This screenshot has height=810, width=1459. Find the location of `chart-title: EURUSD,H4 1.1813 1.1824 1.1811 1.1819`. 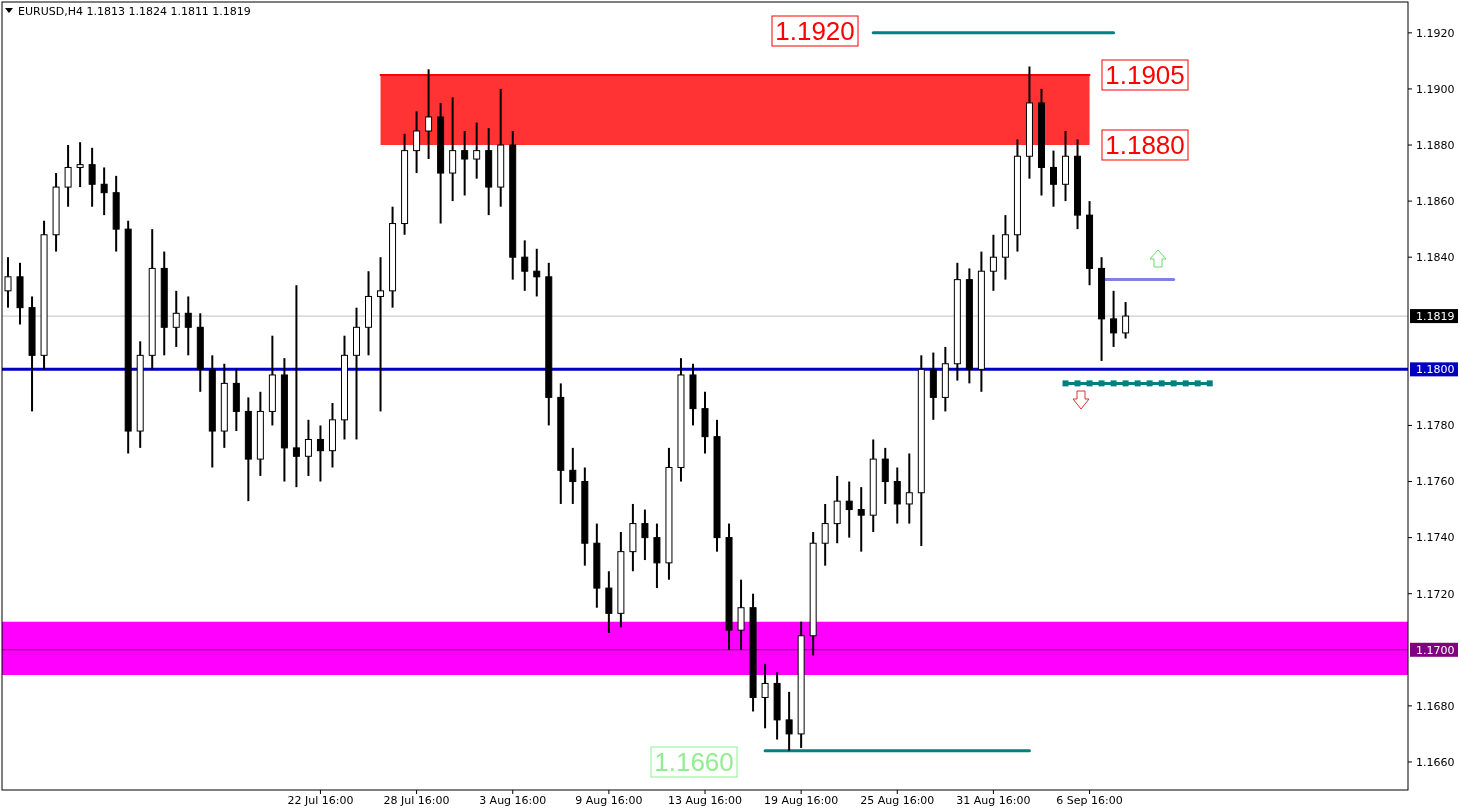

chart-title: EURUSD,H4 1.1813 1.1824 1.1811 1.1819 is located at coordinates (134, 11).